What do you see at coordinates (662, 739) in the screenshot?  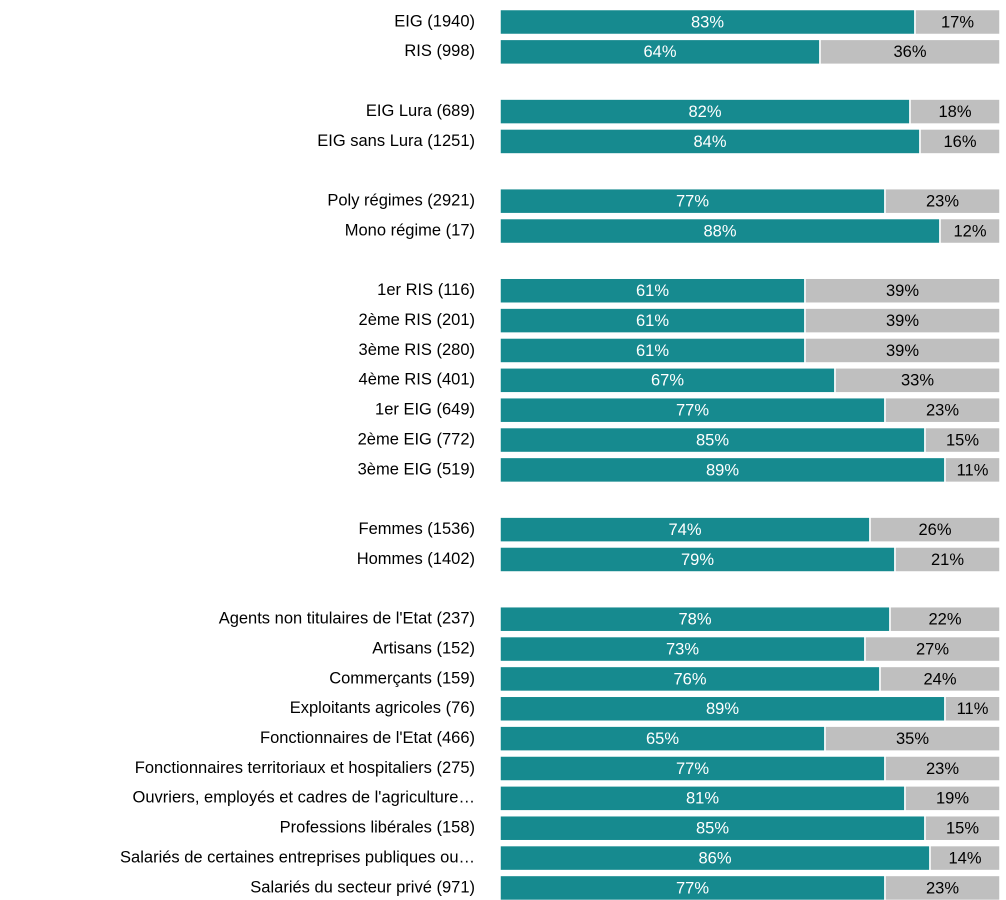 I see `value-label: 65%` at bounding box center [662, 739].